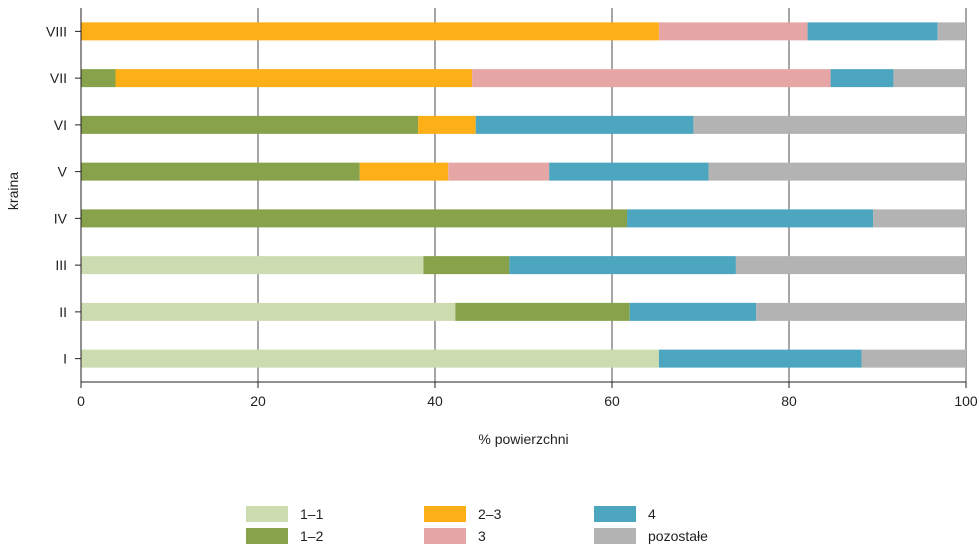 The height and width of the screenshot is (551, 979). Describe the element at coordinates (63, 172) in the screenshot. I see `y-tick-label: V` at that location.